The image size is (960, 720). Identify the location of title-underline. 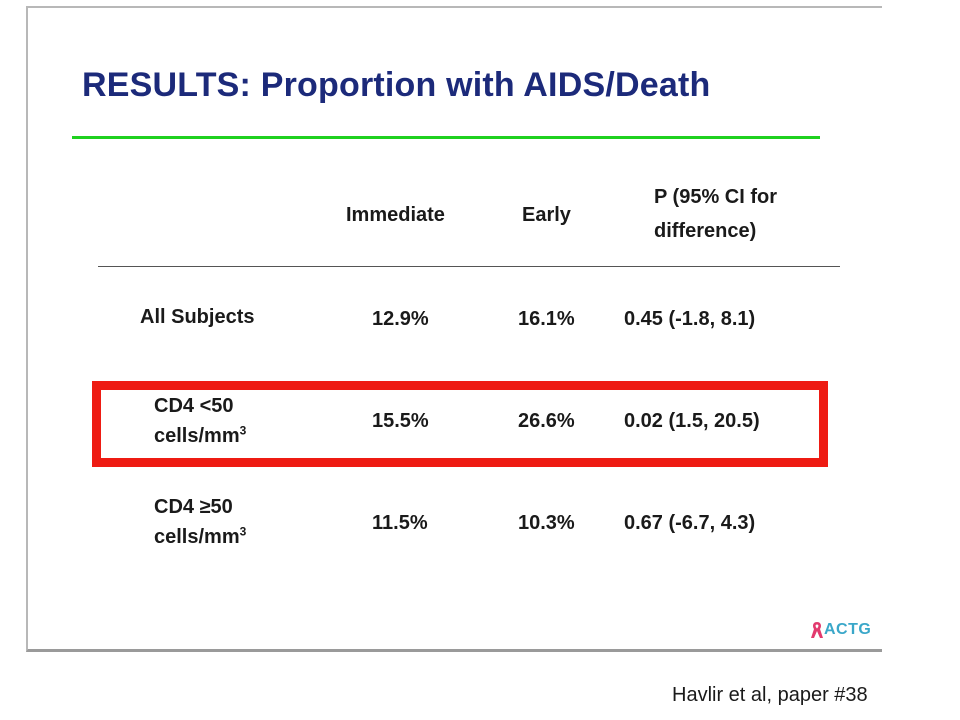
(446, 137).